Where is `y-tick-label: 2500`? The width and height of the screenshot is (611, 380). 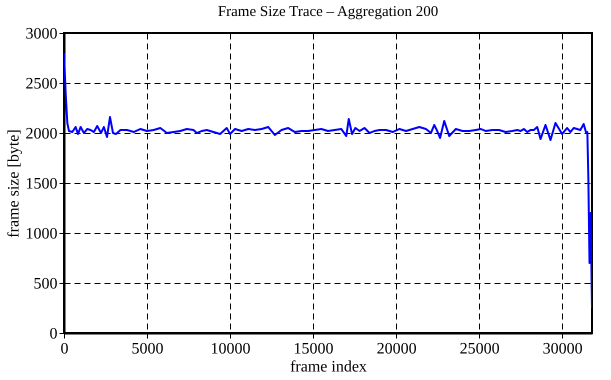 y-tick-label: 2500 is located at coordinates (42, 84).